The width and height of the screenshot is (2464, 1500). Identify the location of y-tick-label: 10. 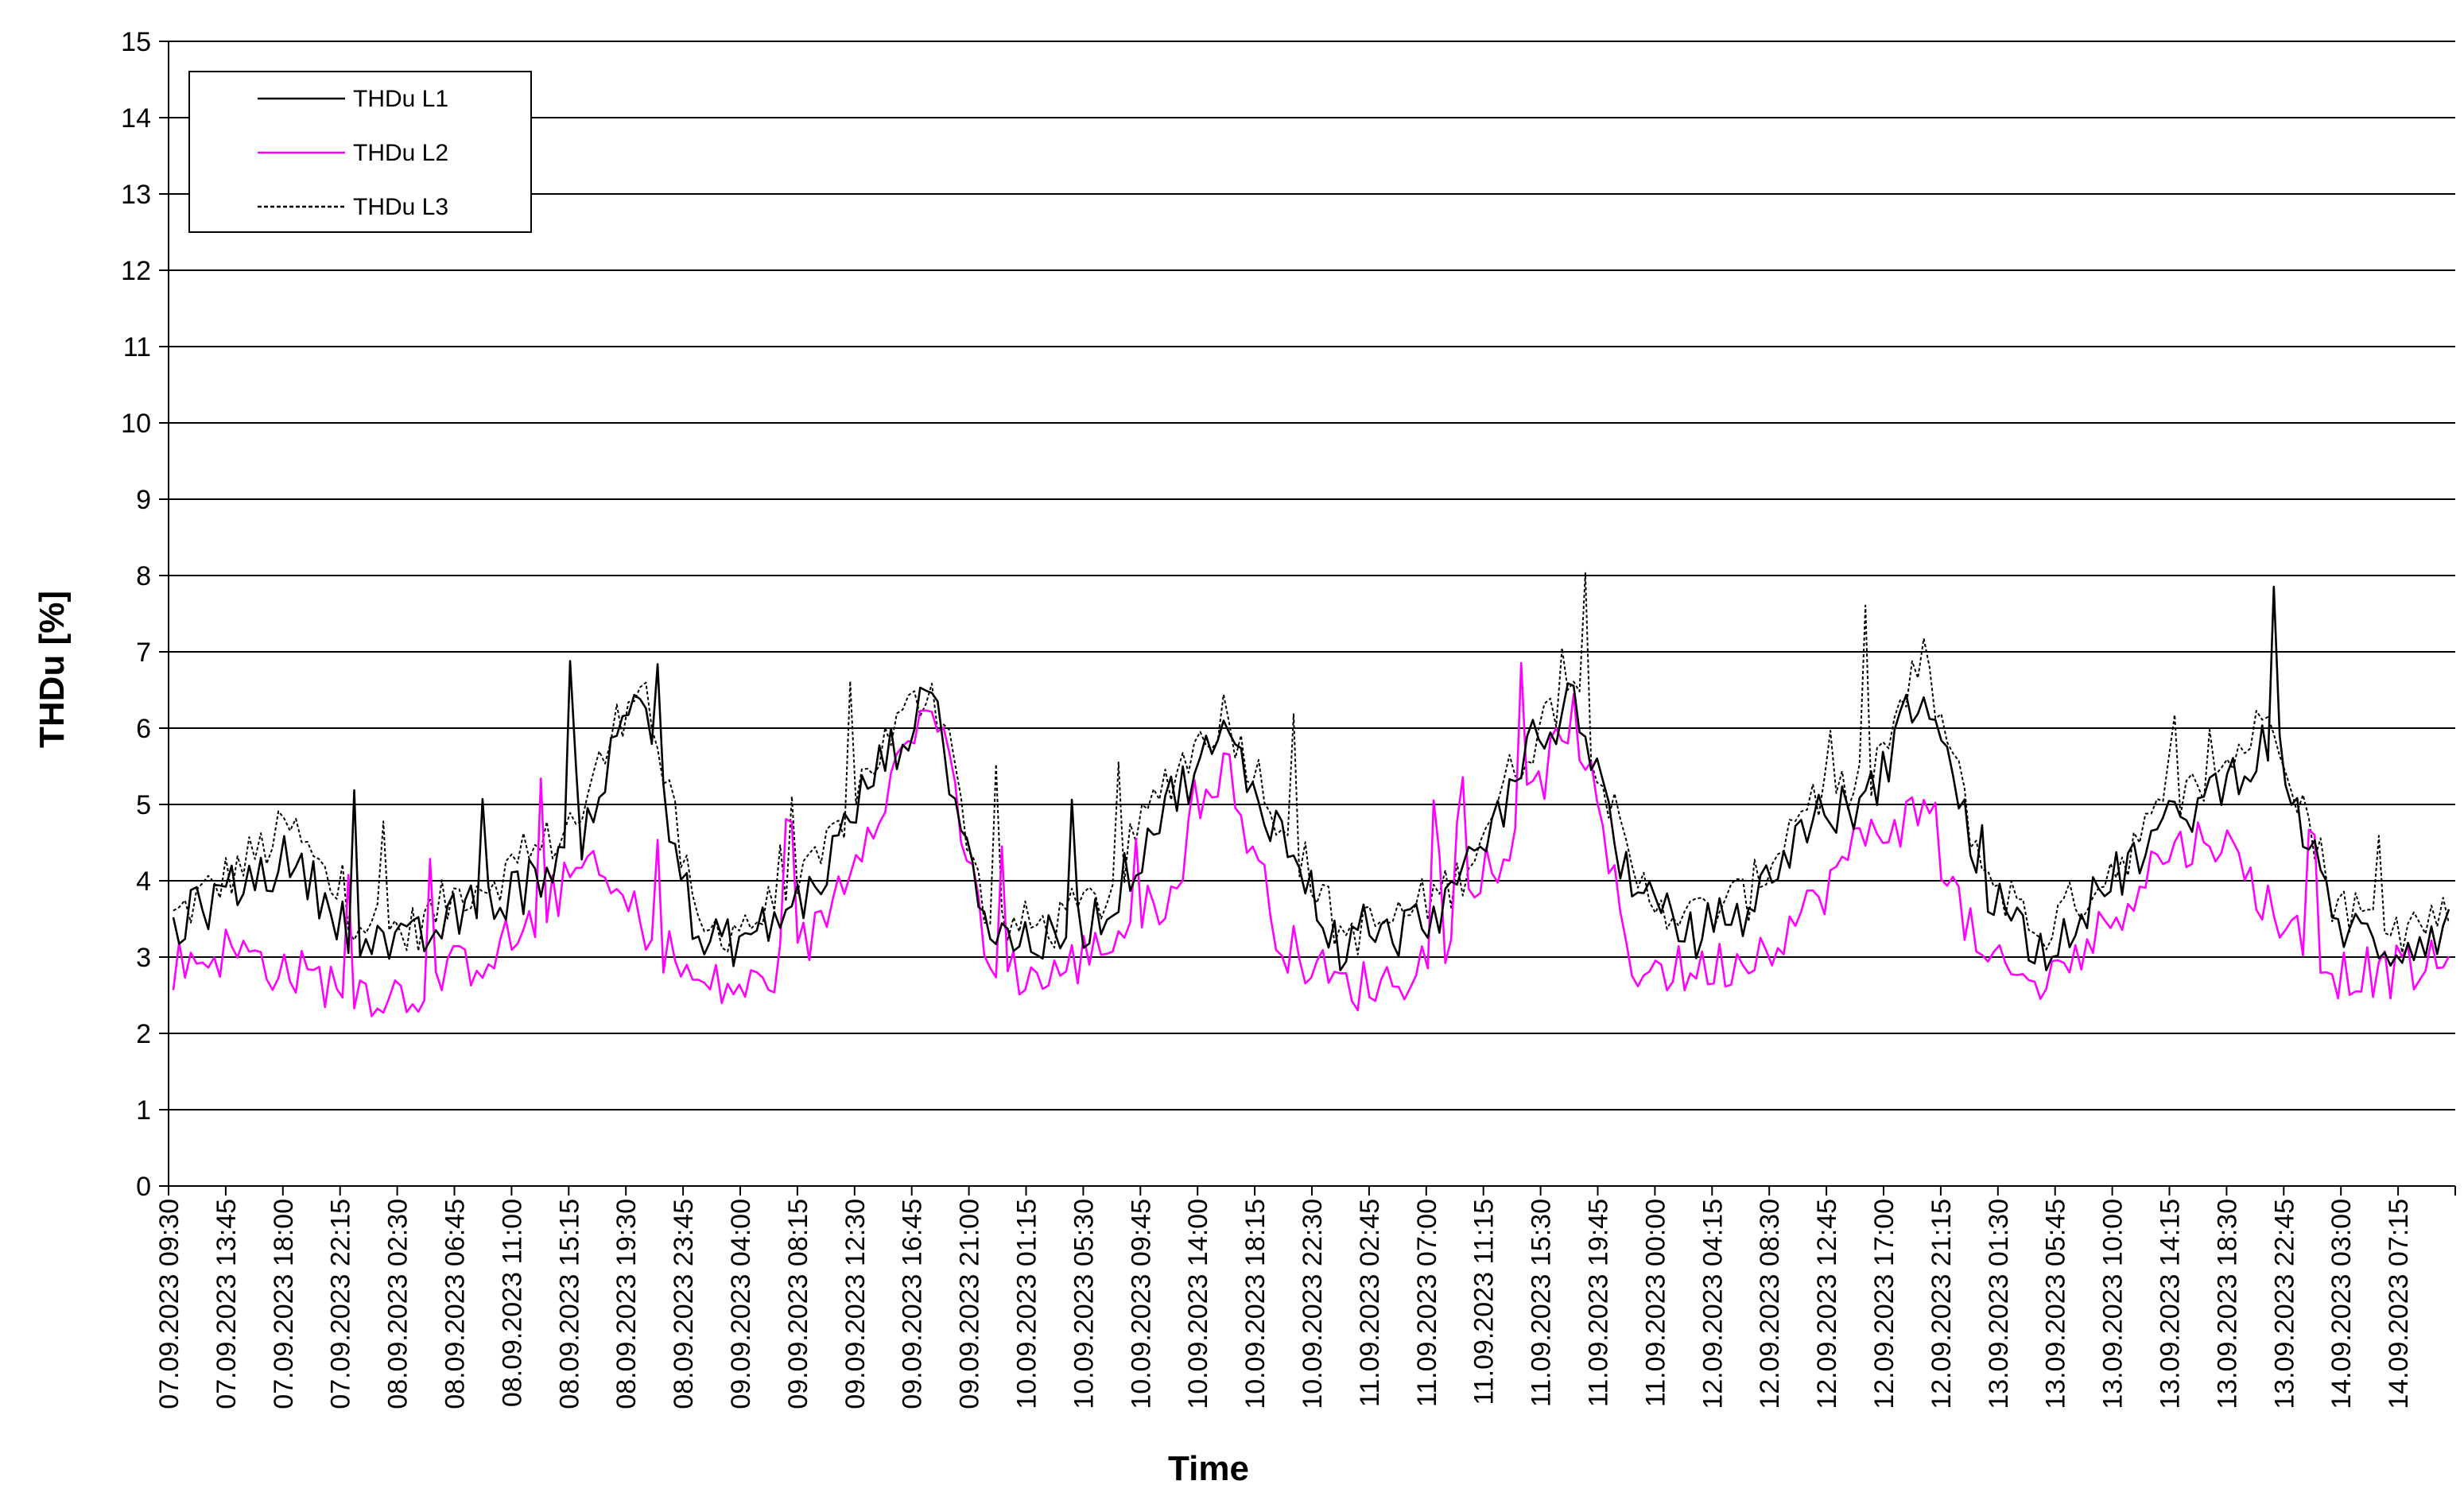
(136, 424).